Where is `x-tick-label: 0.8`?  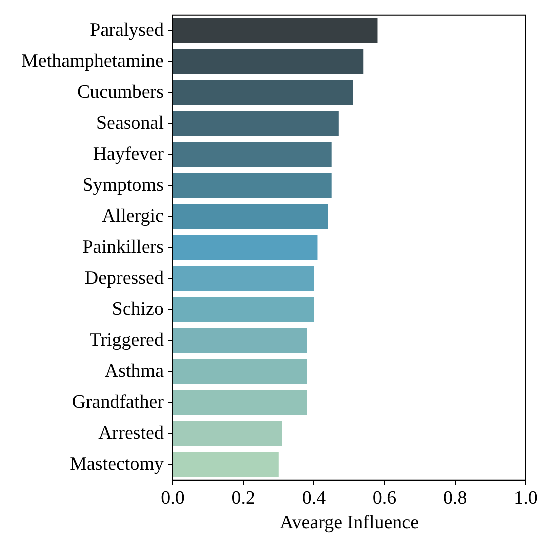
x-tick-label: 0.8 is located at coordinates (456, 498).